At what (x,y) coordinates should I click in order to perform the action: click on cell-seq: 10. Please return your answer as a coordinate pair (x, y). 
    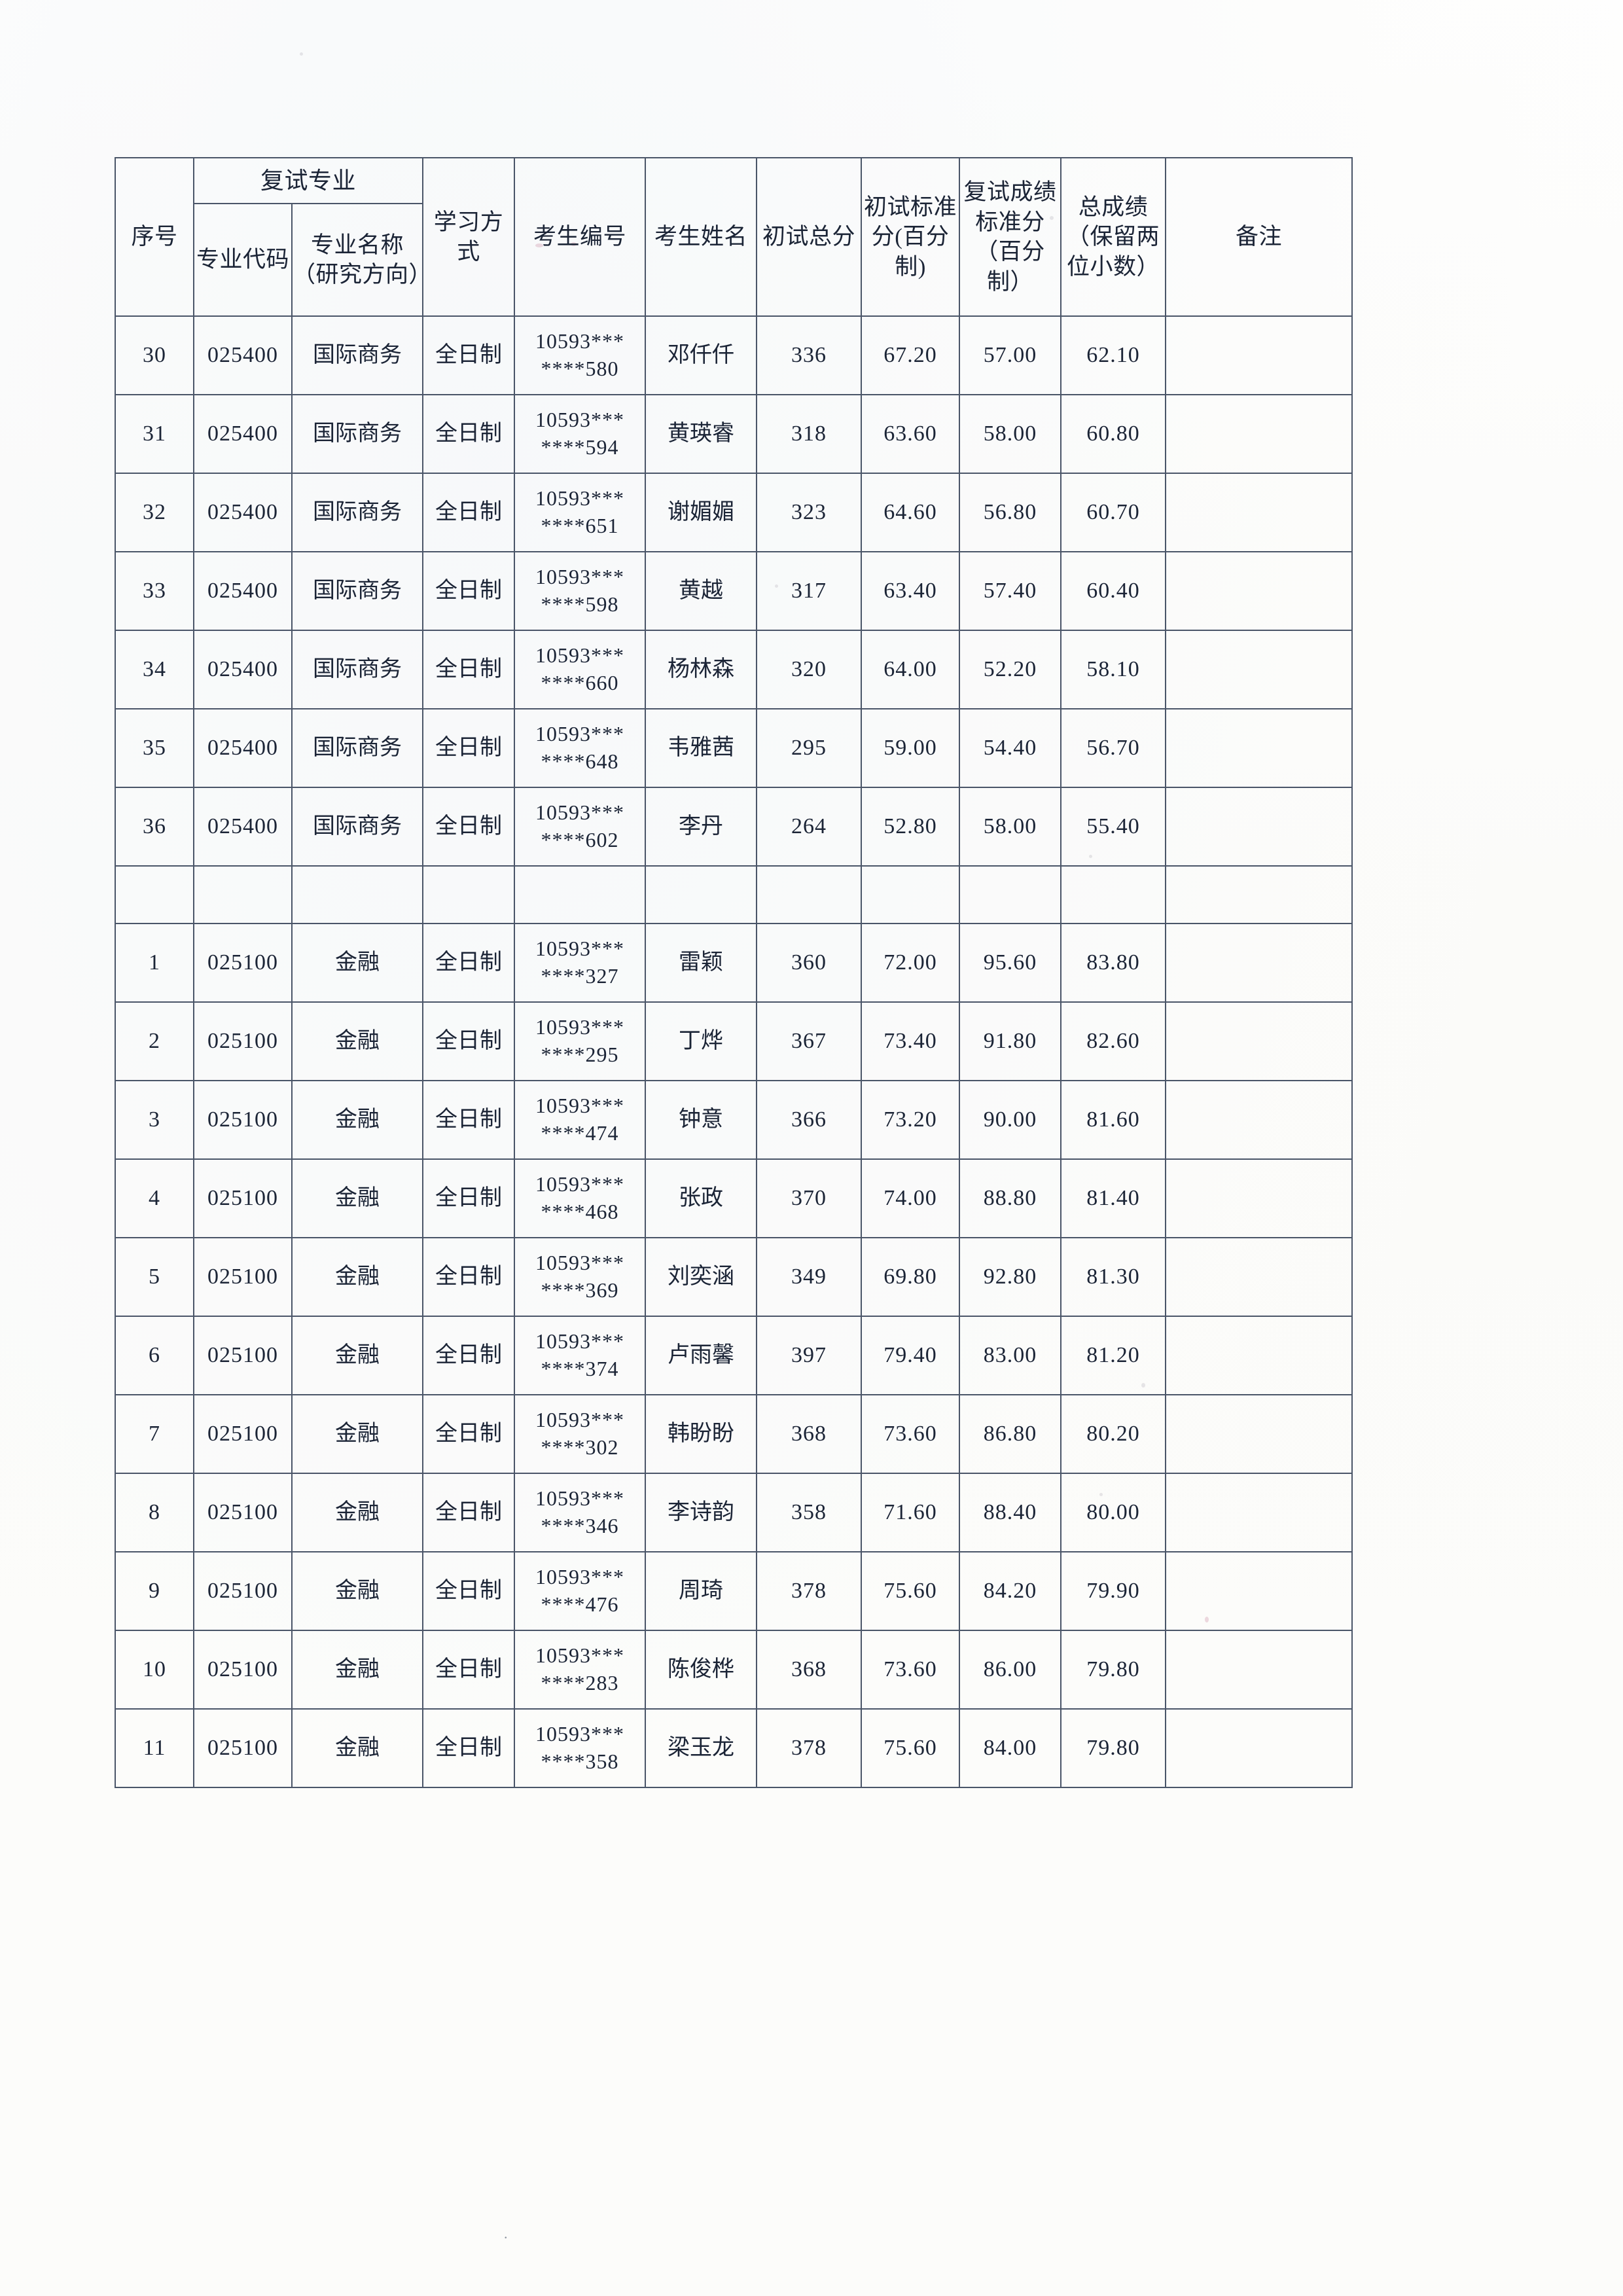
    Looking at the image, I should click on (154, 1670).